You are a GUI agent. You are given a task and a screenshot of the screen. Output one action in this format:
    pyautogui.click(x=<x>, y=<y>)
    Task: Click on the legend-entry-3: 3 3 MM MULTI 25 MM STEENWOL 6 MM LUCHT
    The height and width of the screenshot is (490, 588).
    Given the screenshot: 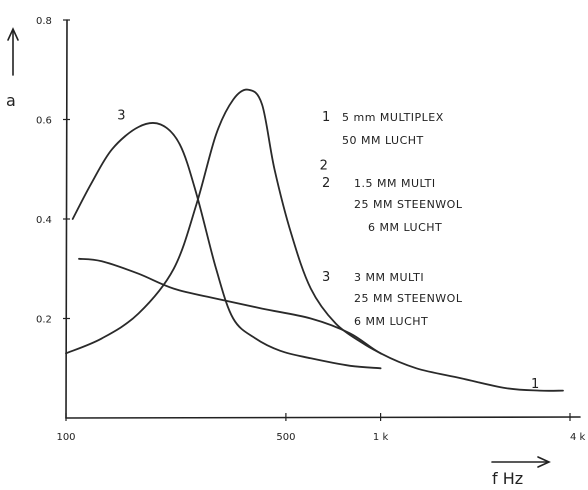 What is the action you would take?
    pyautogui.click(x=392, y=299)
    